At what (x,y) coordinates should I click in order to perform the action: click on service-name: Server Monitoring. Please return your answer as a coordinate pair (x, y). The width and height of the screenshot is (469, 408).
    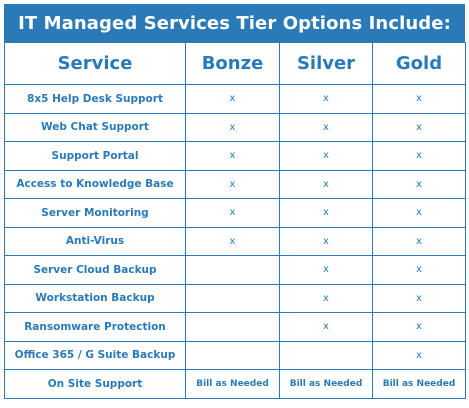
    Looking at the image, I should click on (95, 213).